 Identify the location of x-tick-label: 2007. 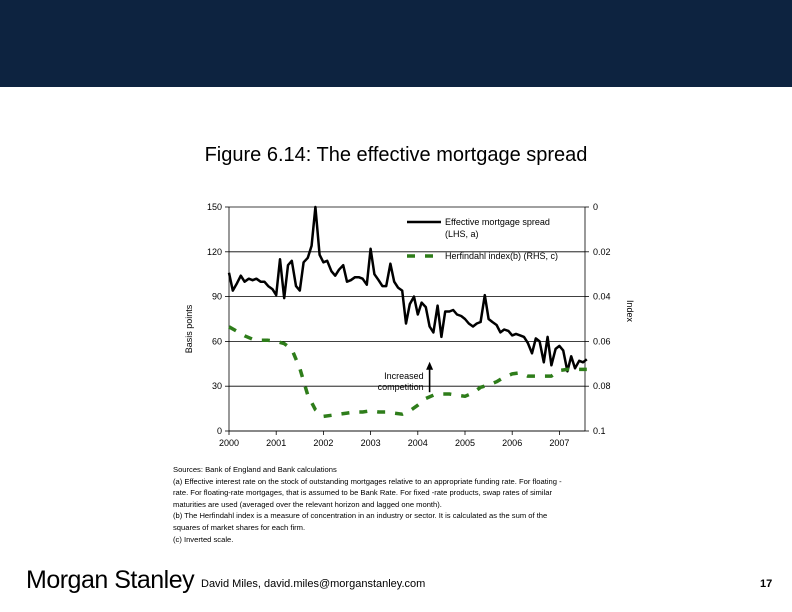
(559, 443).